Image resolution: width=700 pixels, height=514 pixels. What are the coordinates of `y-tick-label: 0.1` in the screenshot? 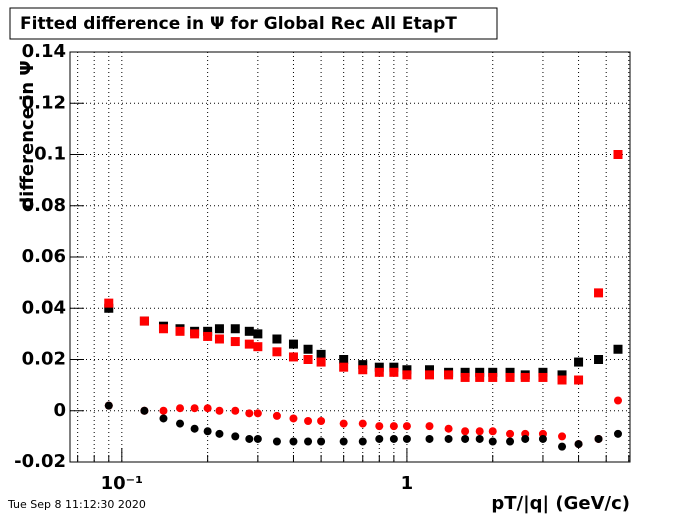 It's located at (50, 154).